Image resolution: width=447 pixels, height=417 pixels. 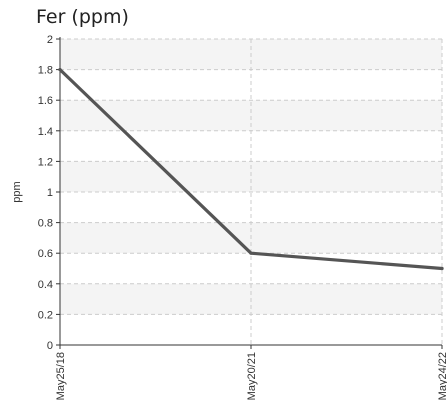 I want to click on y-tick-label: 1, so click(x=50, y=193).